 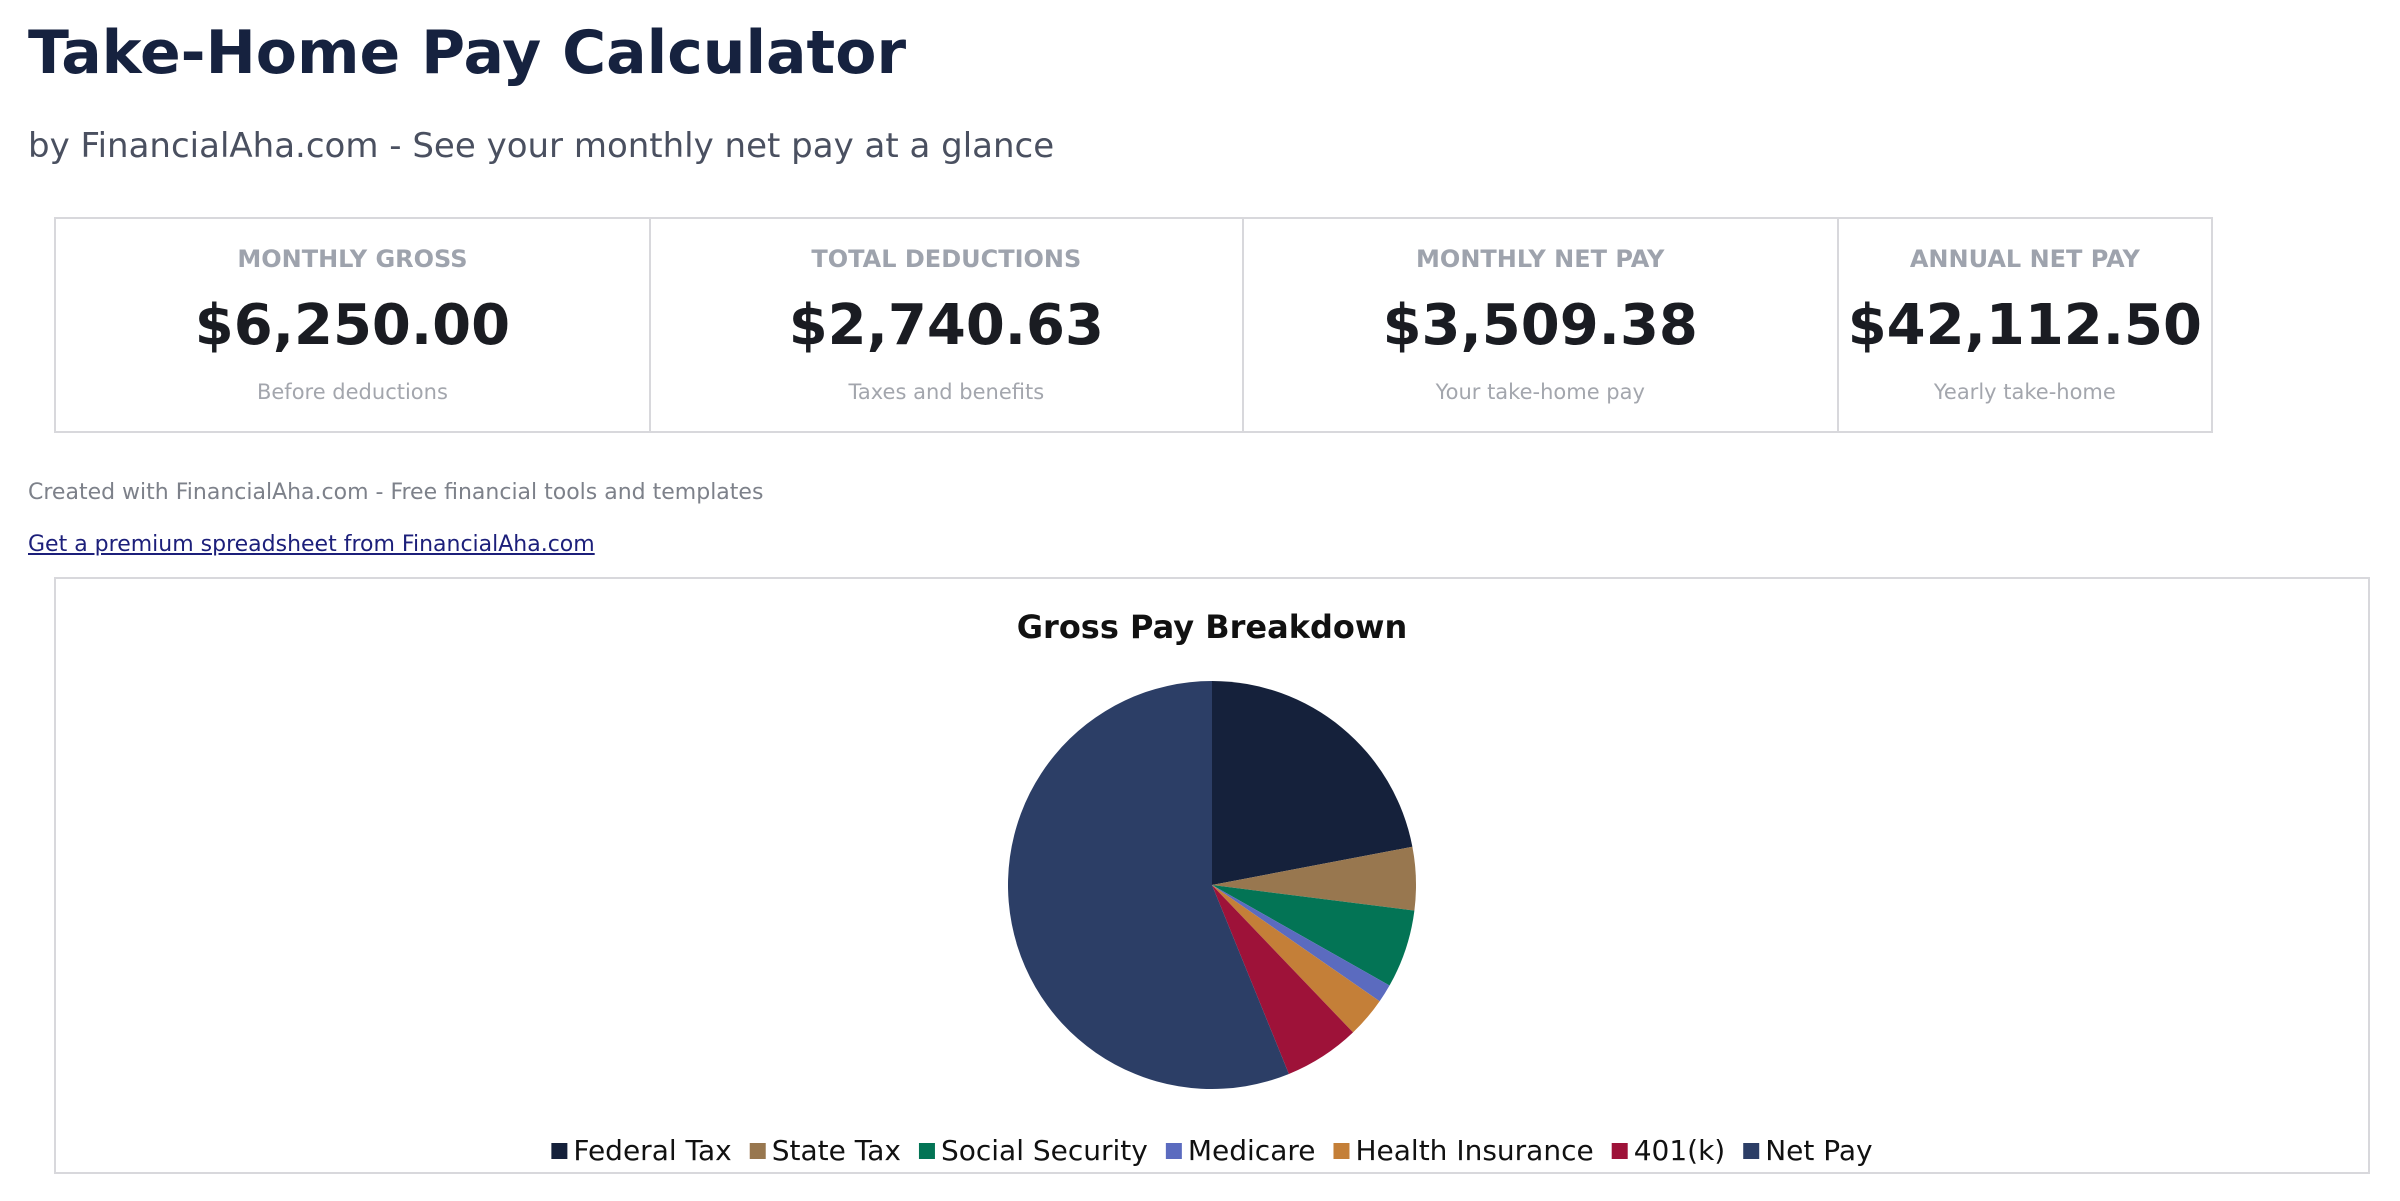 What do you see at coordinates (2024, 259) in the screenshot?
I see `card-label: ANNUAL NET PAY` at bounding box center [2024, 259].